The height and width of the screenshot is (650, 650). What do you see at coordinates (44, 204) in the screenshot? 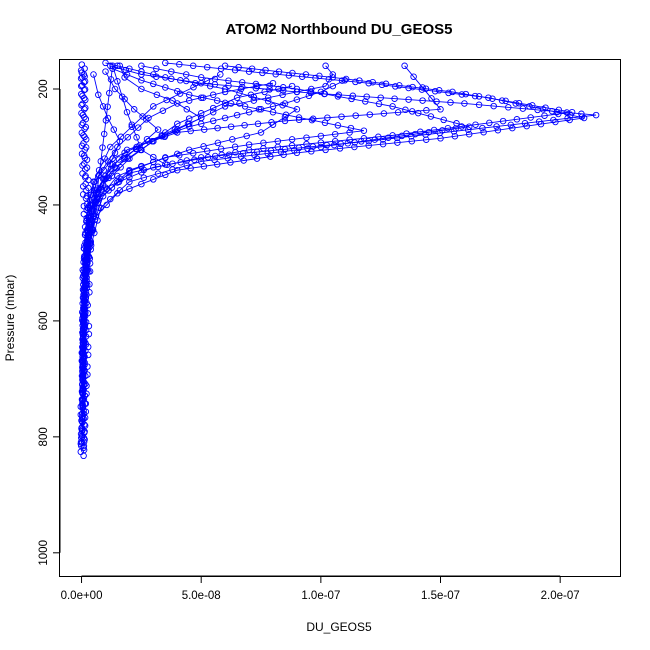
I see `y-tick-label: 400` at bounding box center [44, 204].